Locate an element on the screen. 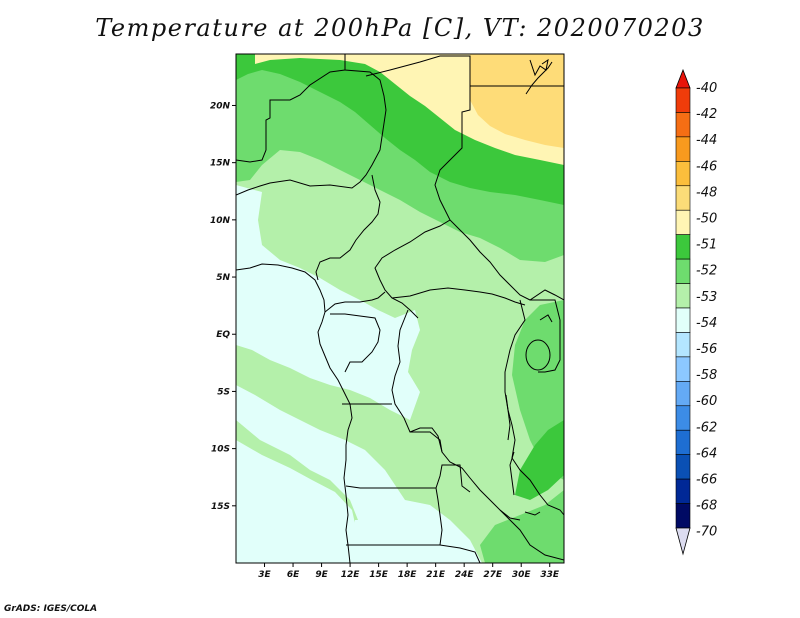 The image size is (800, 618). latitude-axis: 20N 15N 10N 5N EQ 5S 10S 15S is located at coordinates (223, 306).